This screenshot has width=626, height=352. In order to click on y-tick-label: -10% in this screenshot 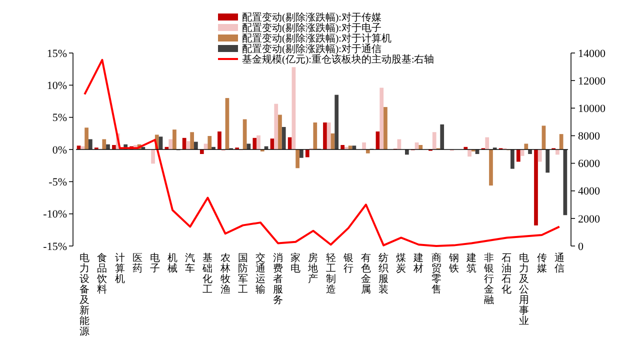, I will do `click(55, 214)`.